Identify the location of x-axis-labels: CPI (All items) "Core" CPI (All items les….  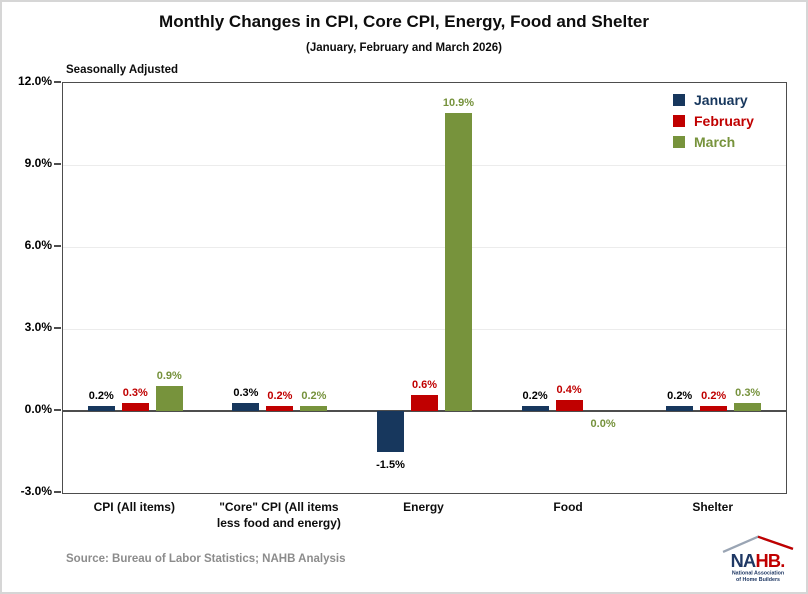
(423, 515).